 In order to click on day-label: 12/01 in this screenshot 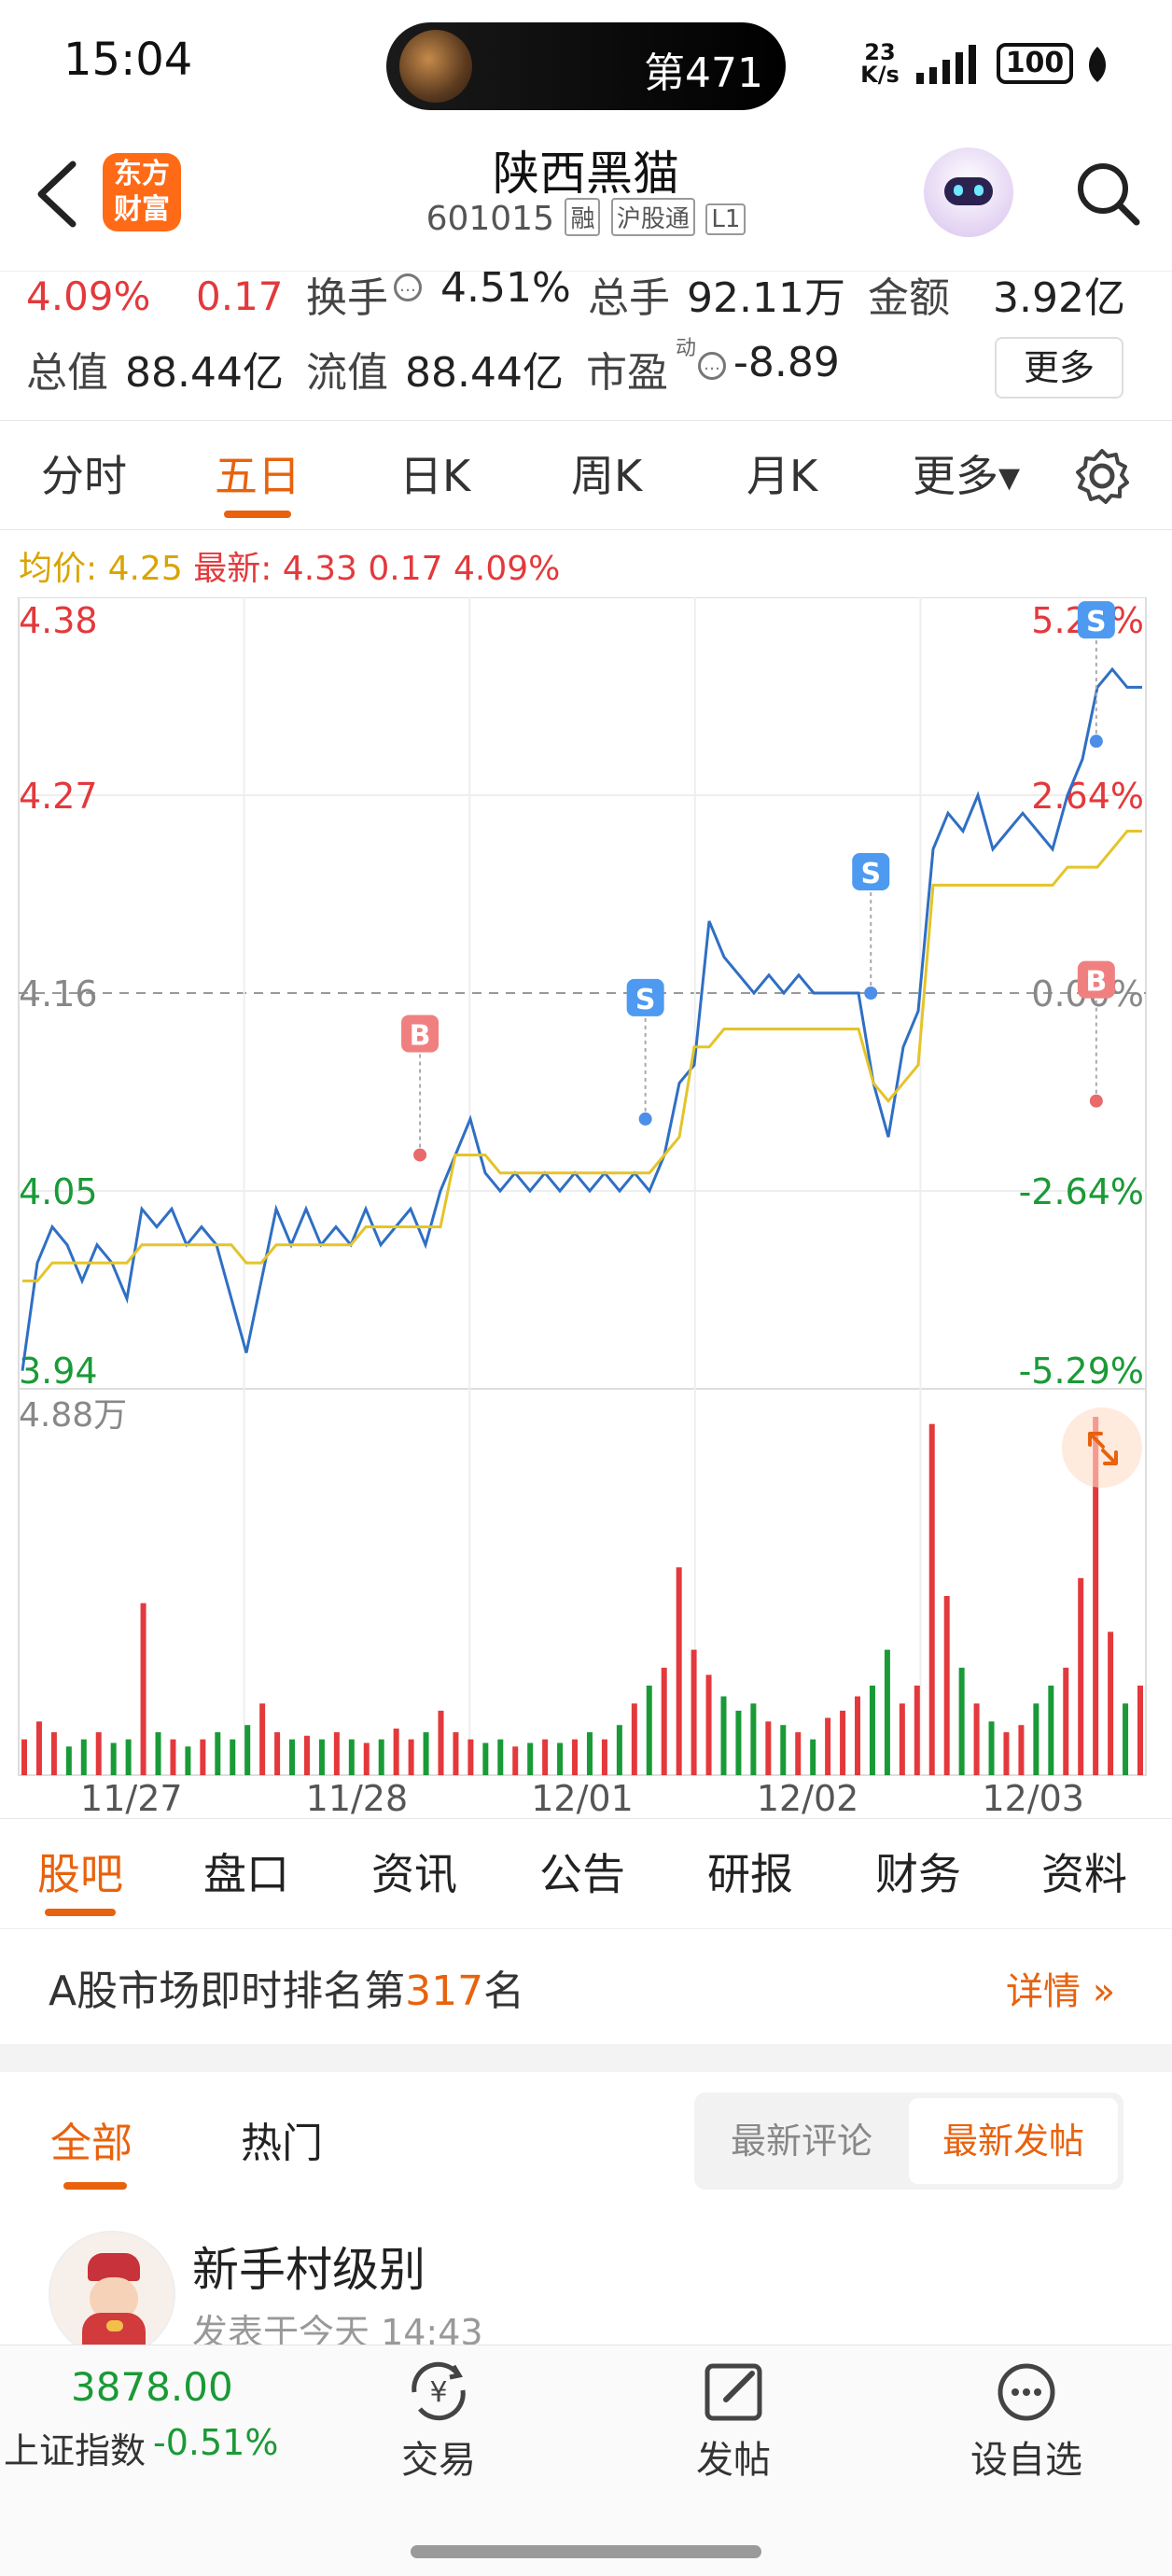, I will do `click(582, 1798)`.